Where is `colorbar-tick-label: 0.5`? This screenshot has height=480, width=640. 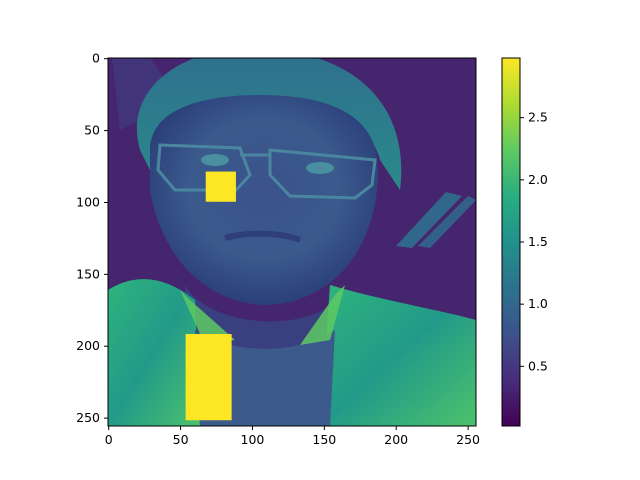
colorbar-tick-label: 0.5 is located at coordinates (538, 365).